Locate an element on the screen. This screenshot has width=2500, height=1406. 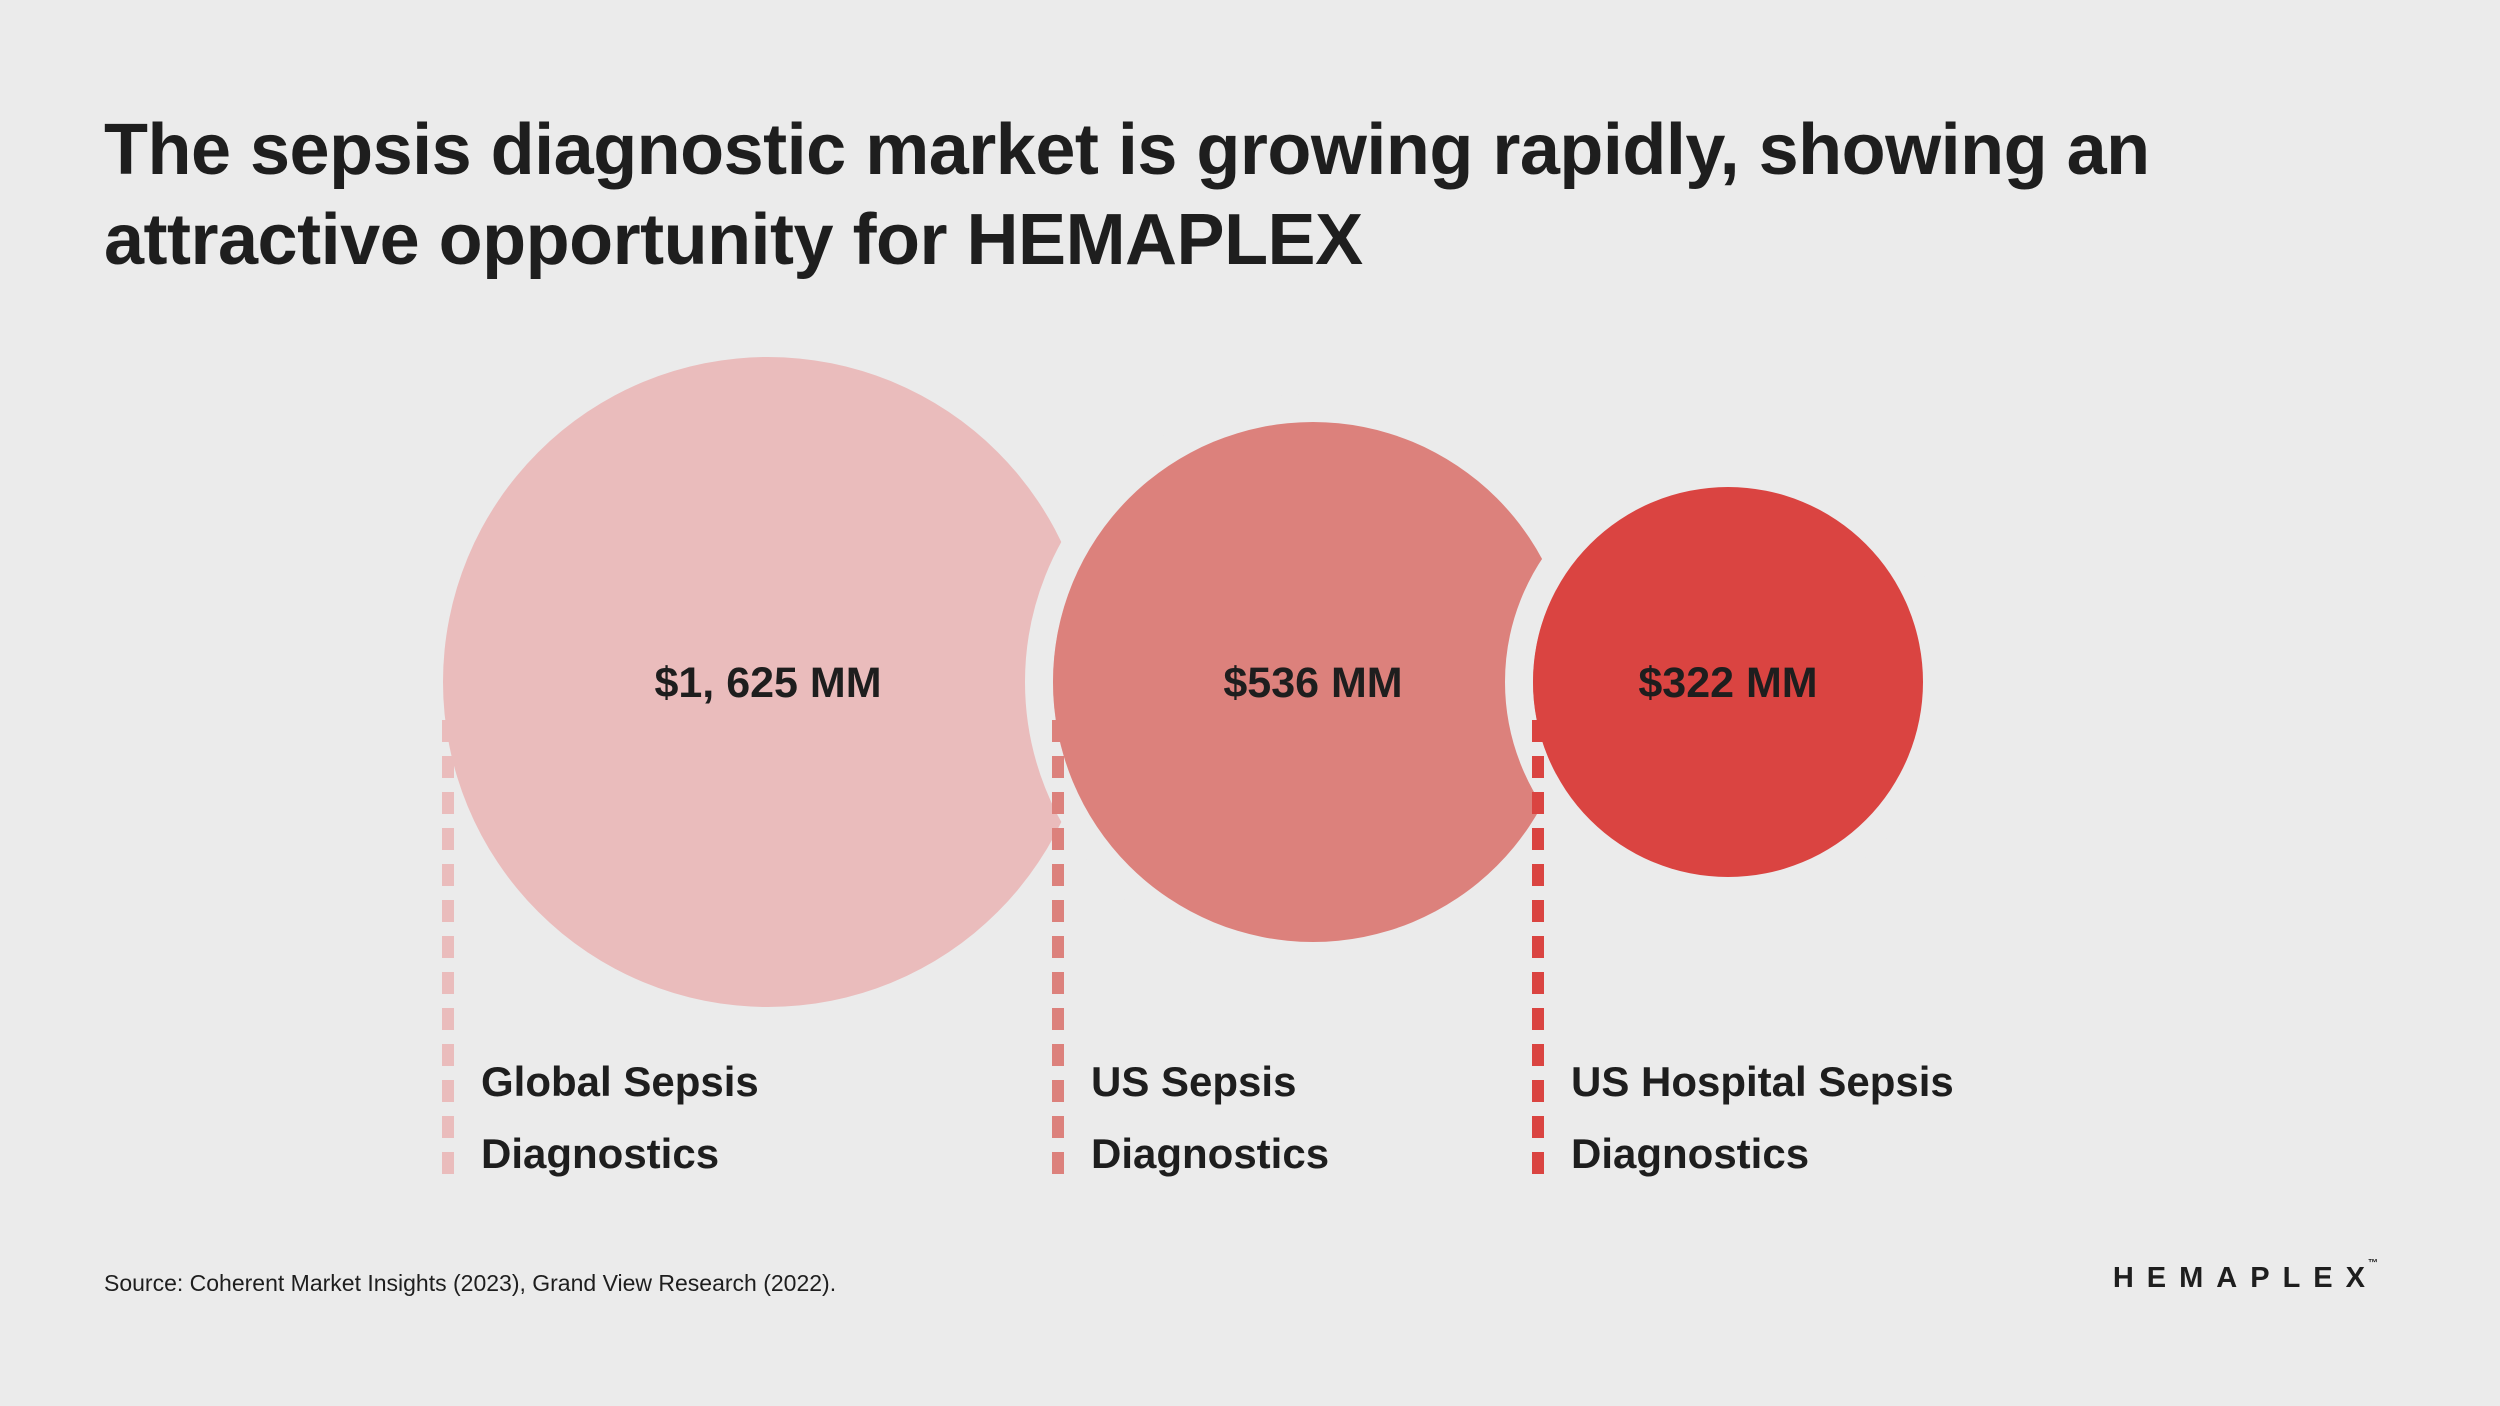
category-label-1-line-1: Diagnostics is located at coordinates (1210, 1153).